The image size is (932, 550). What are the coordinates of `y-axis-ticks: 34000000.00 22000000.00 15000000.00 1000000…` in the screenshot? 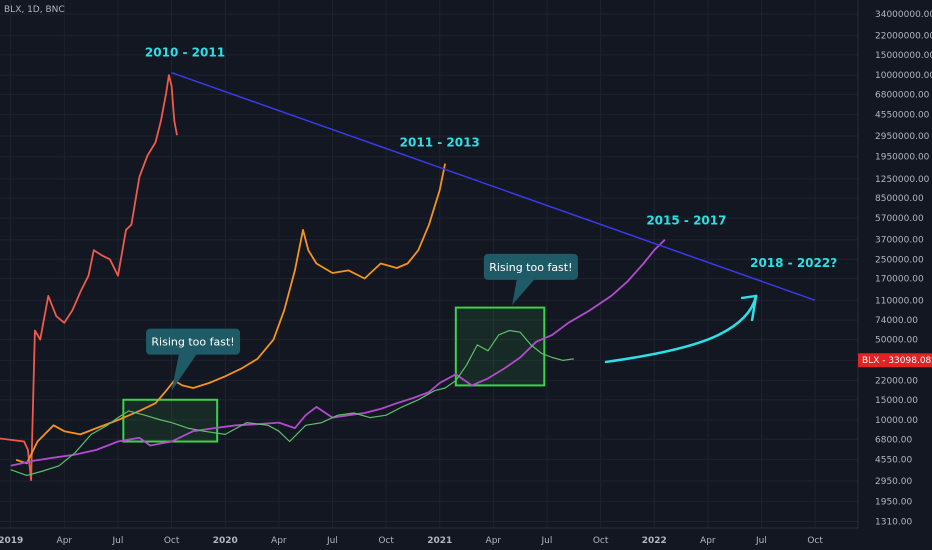 It's located at (903, 269).